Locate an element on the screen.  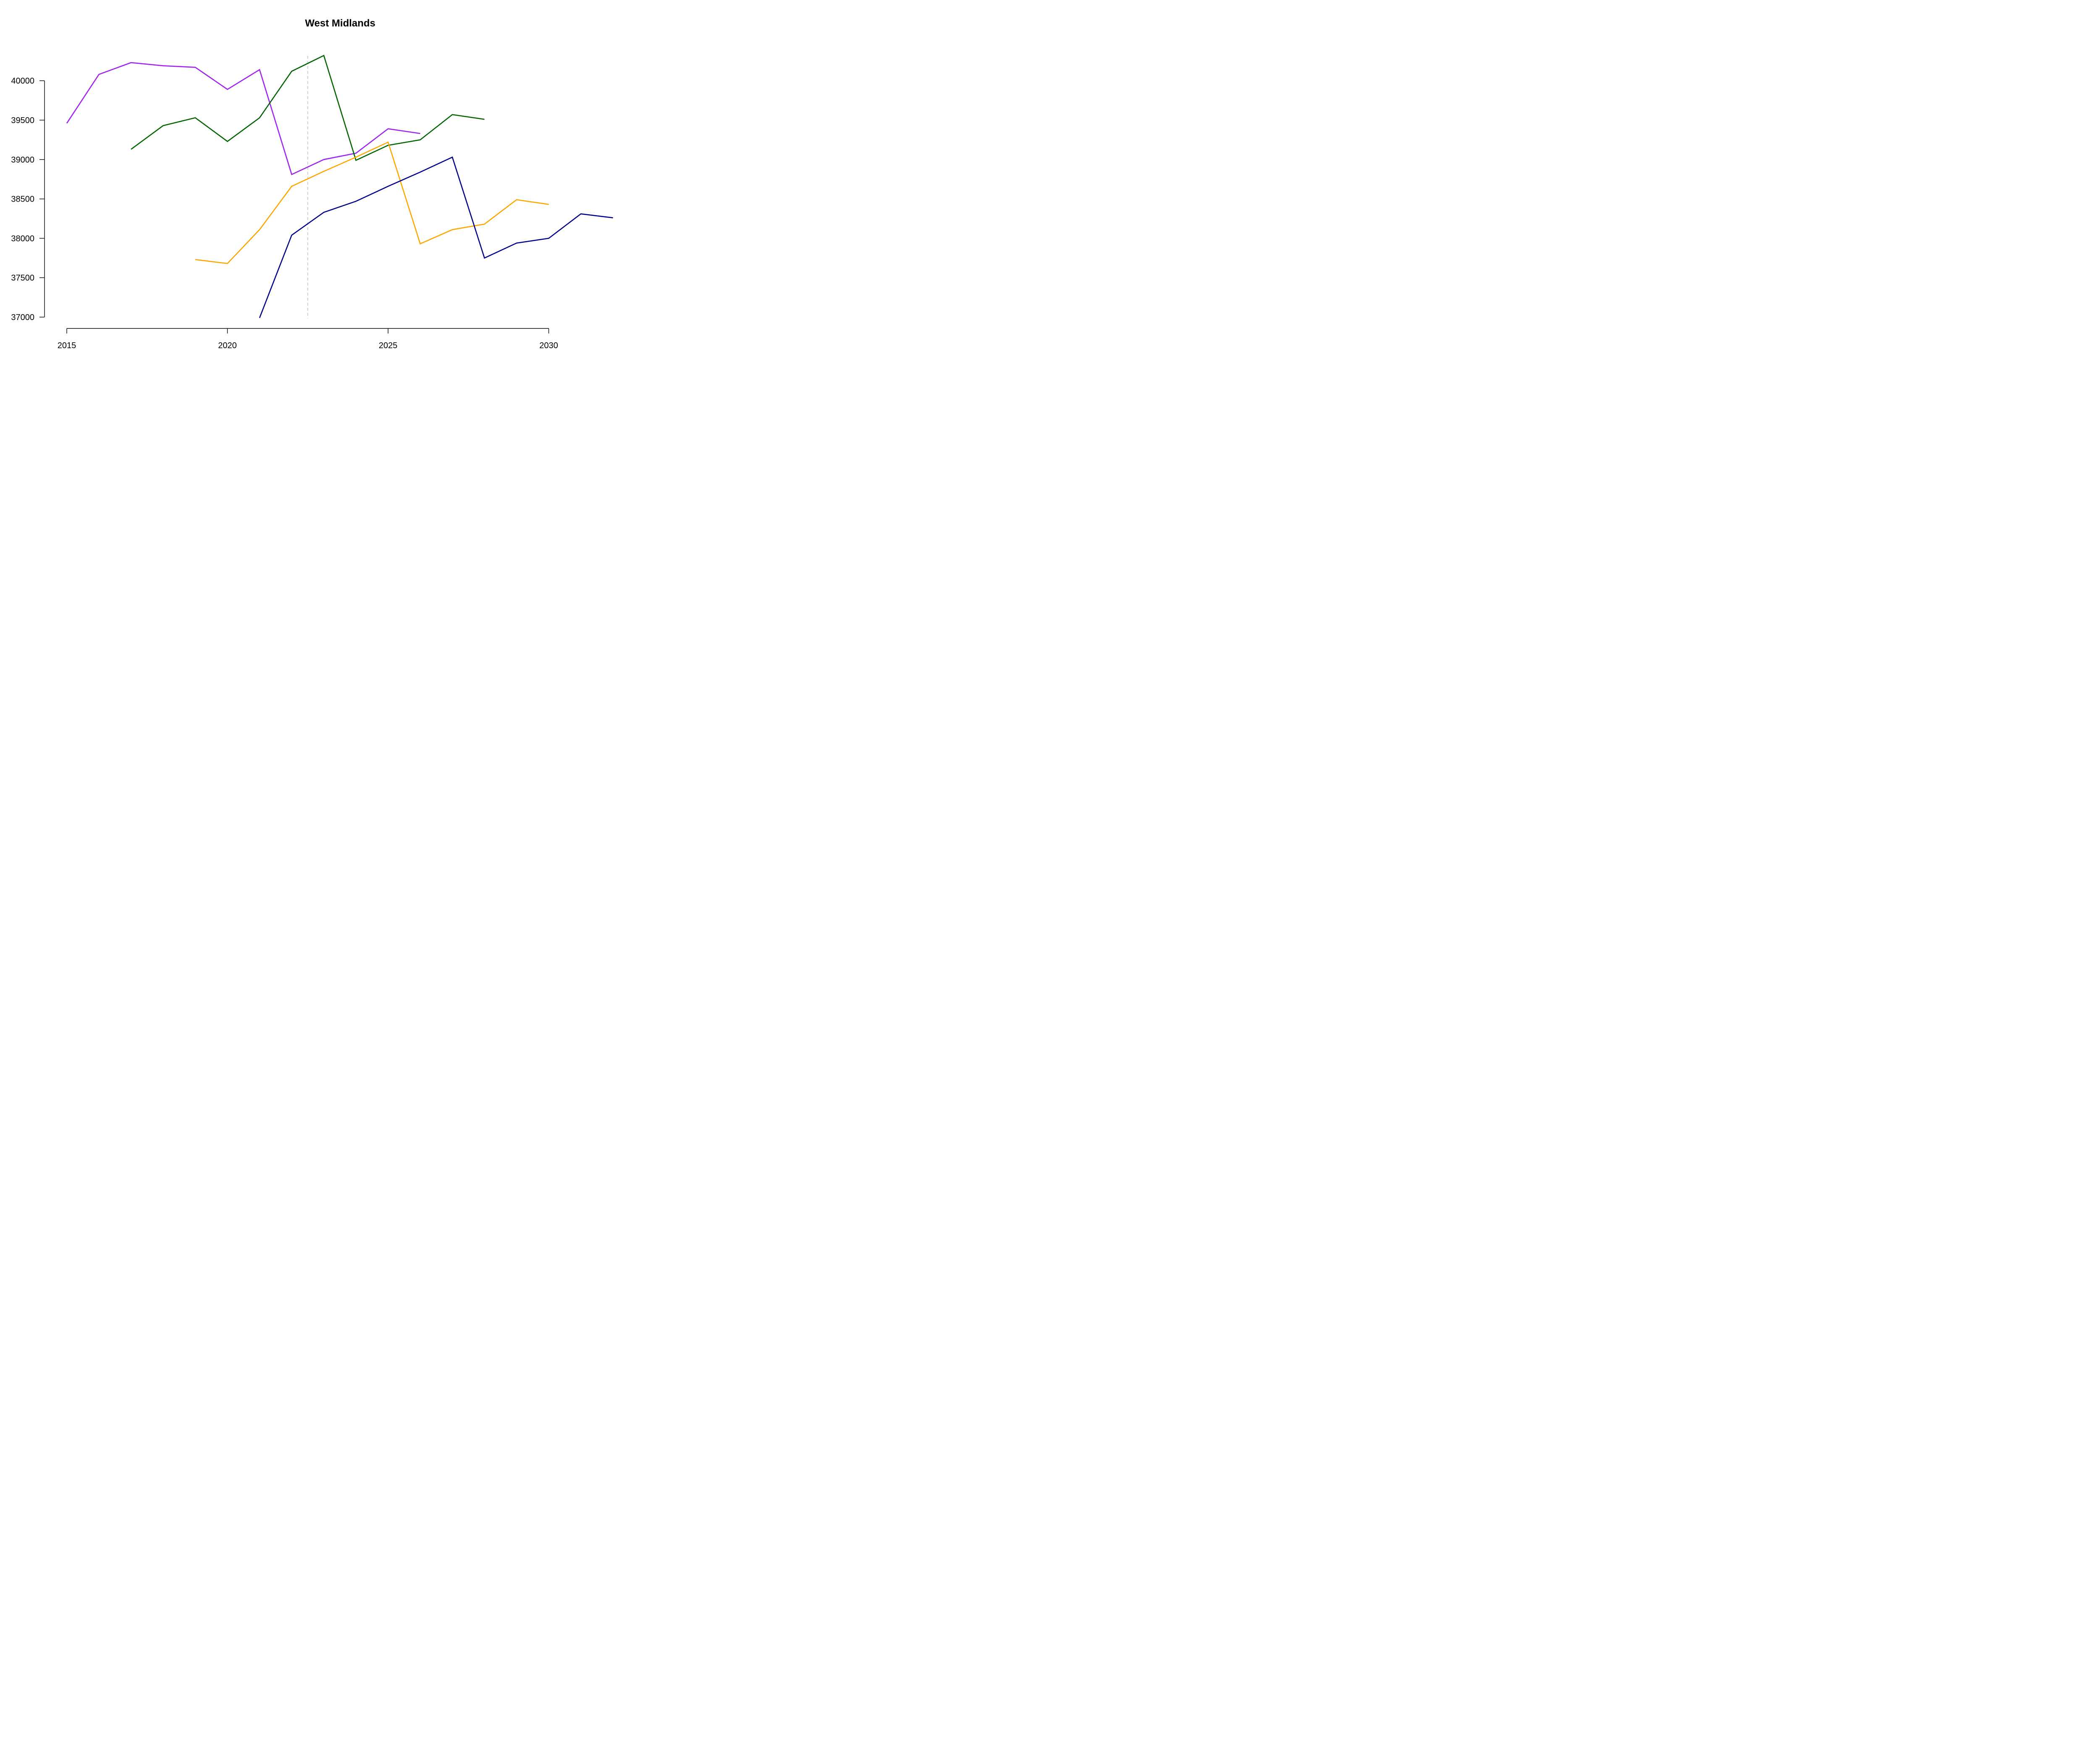
series-layer is located at coordinates (339, 186).